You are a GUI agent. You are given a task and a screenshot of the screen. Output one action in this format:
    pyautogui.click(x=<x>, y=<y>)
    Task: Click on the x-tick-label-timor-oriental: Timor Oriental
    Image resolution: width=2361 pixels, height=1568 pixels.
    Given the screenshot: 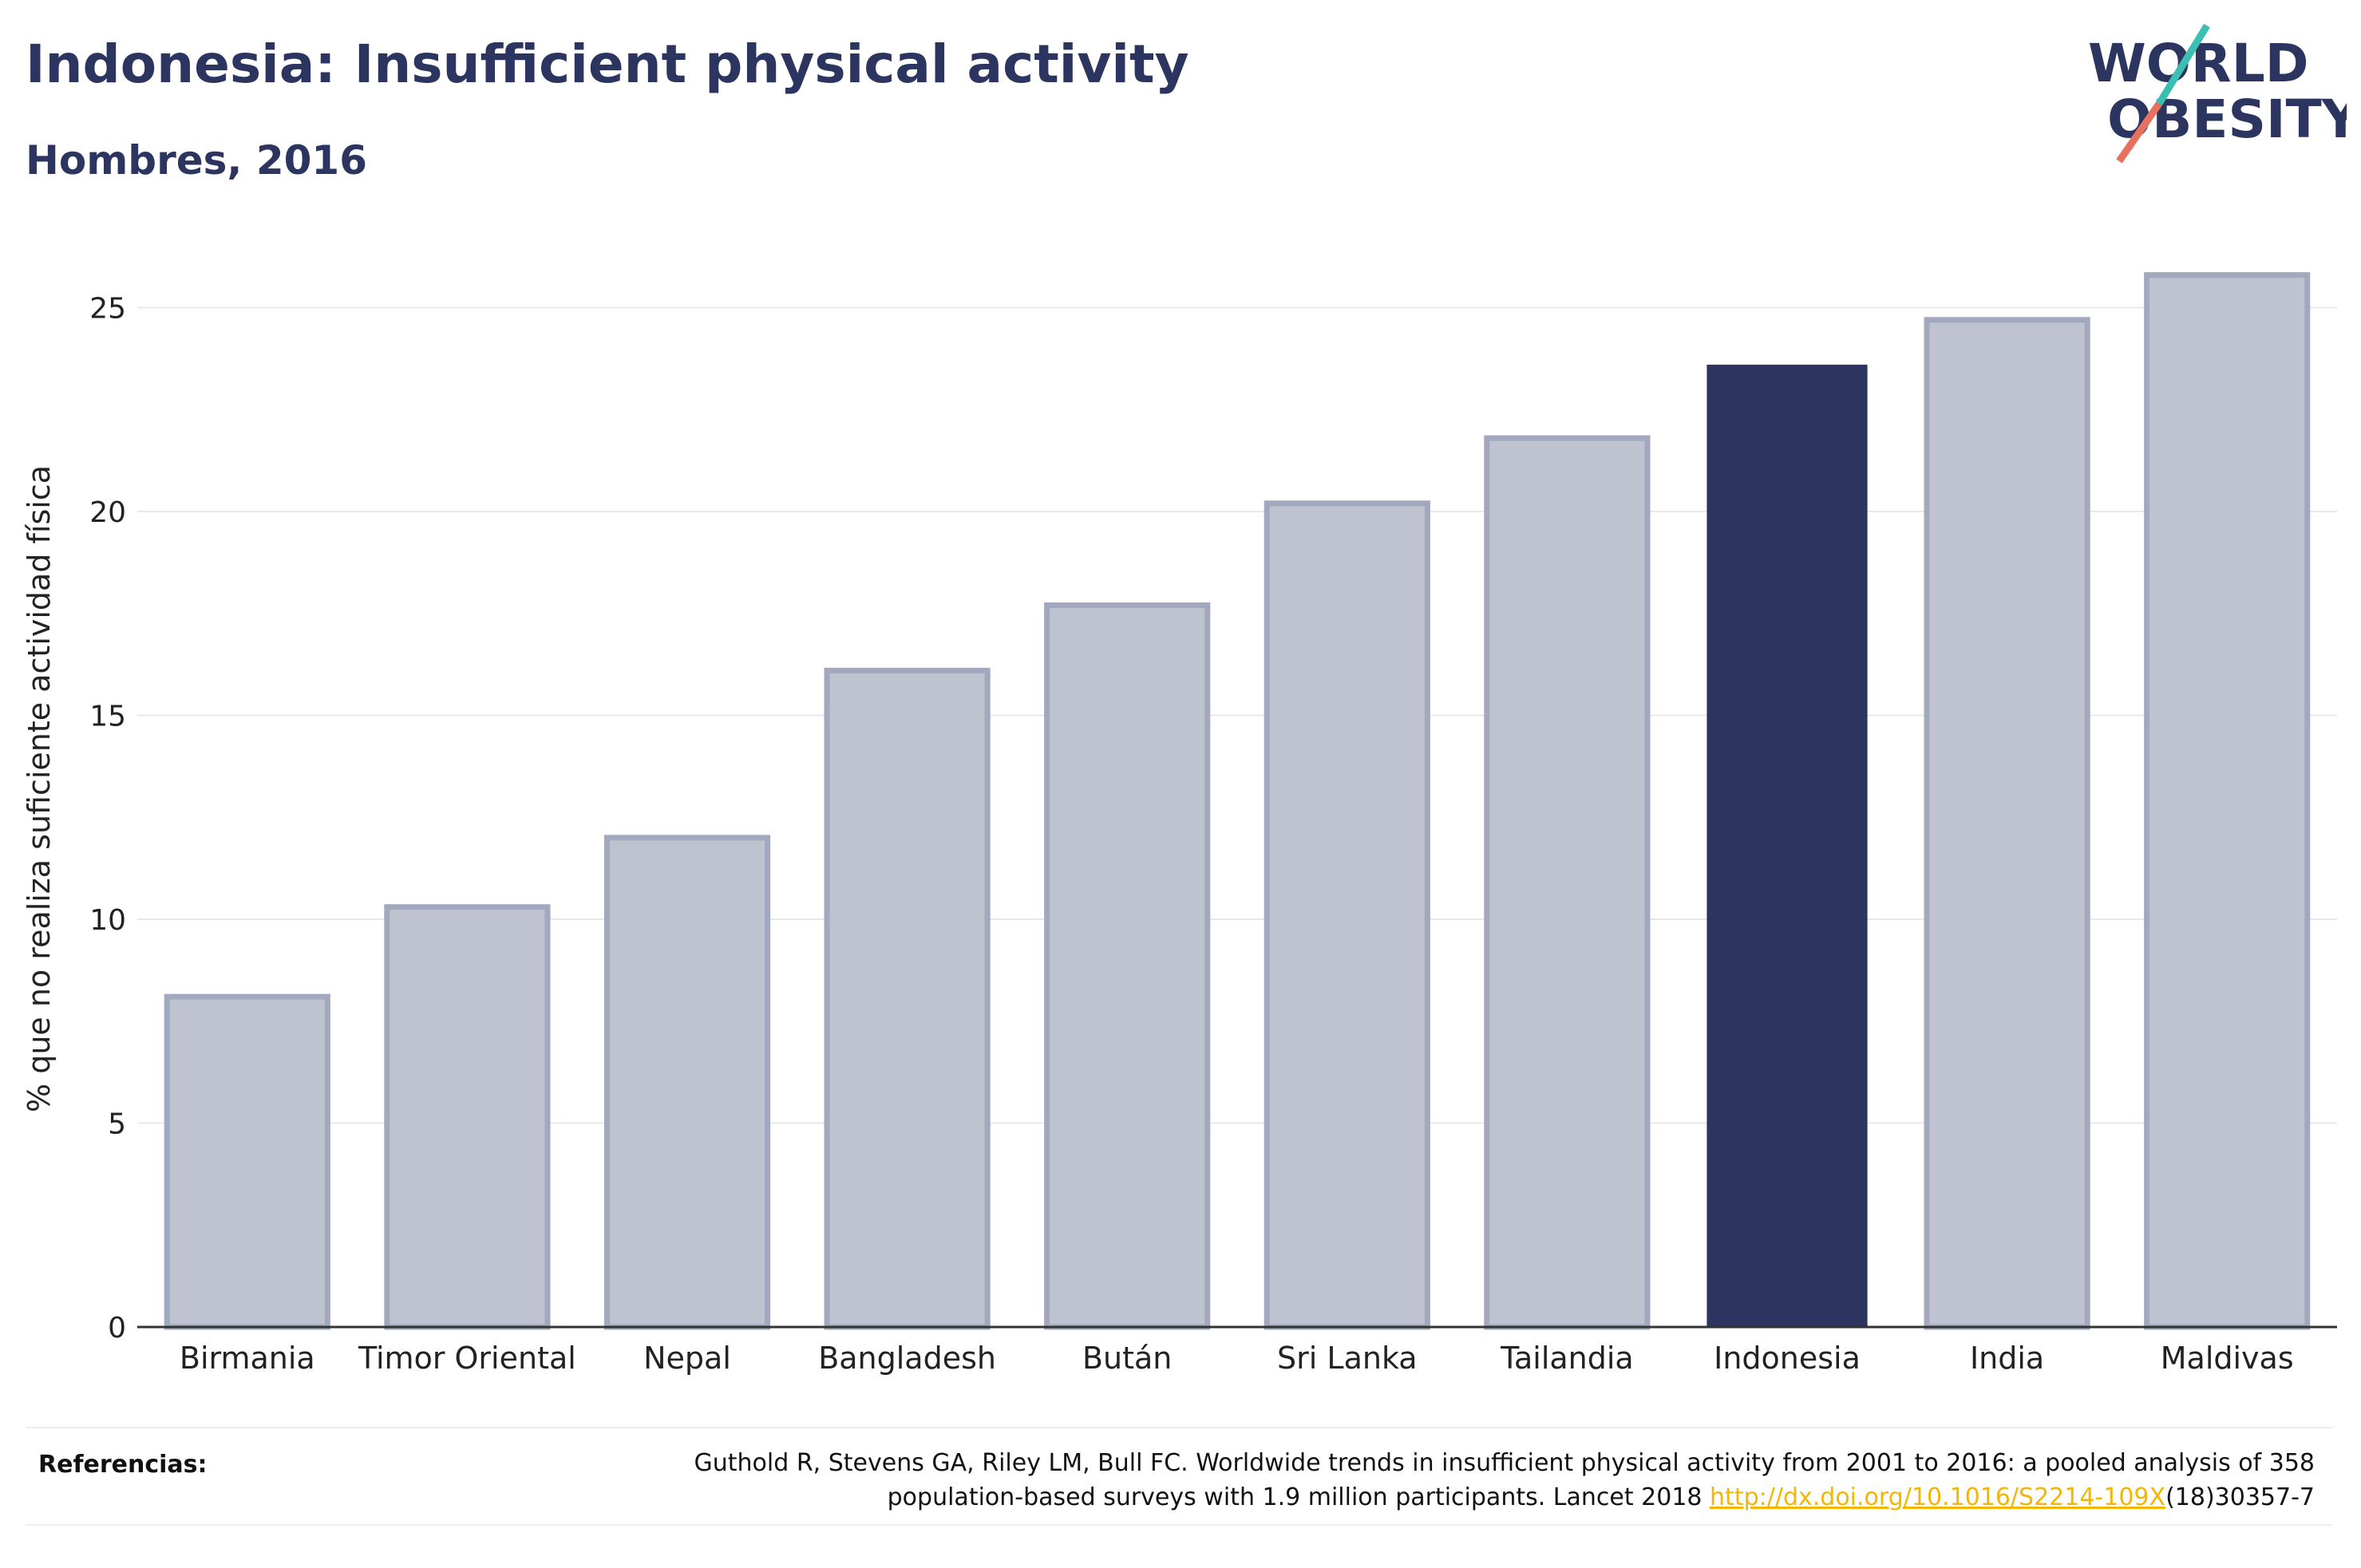 What is the action you would take?
    pyautogui.click(x=467, y=1358)
    